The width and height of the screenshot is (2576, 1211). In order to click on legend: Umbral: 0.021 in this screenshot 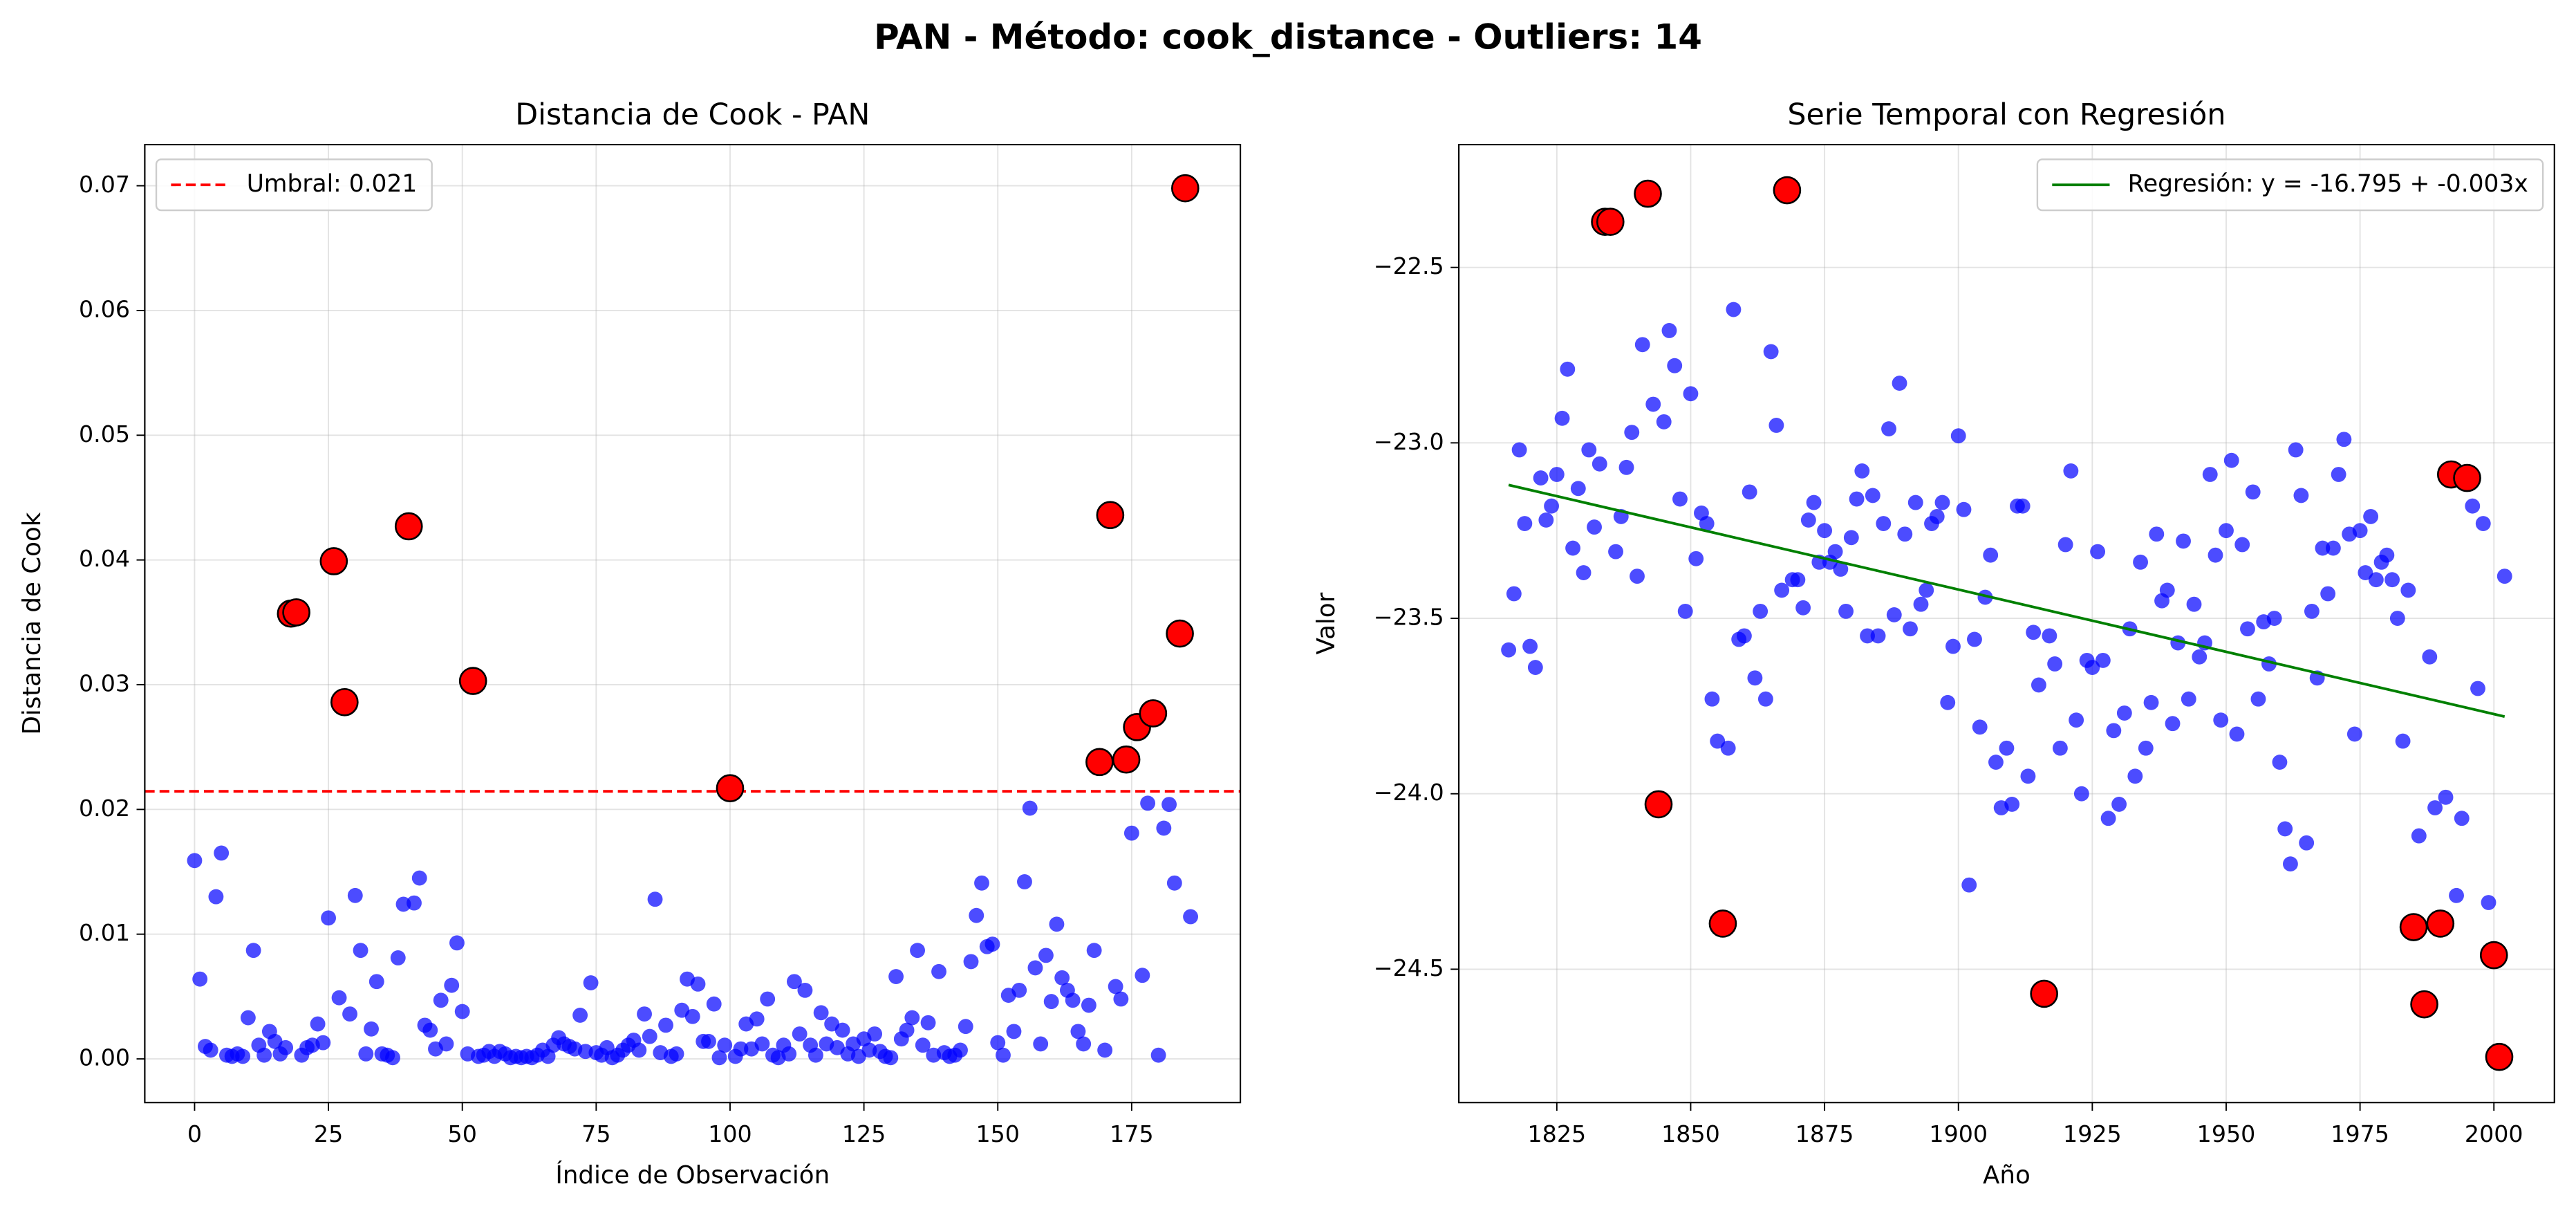, I will do `click(294, 185)`.